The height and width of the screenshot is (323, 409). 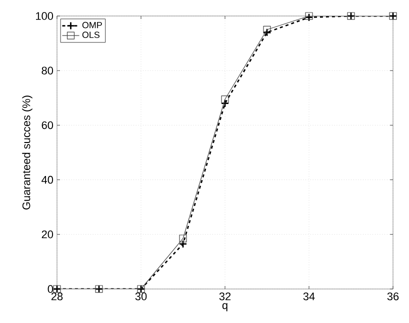 I want to click on x-tick-label: 30, so click(x=141, y=296).